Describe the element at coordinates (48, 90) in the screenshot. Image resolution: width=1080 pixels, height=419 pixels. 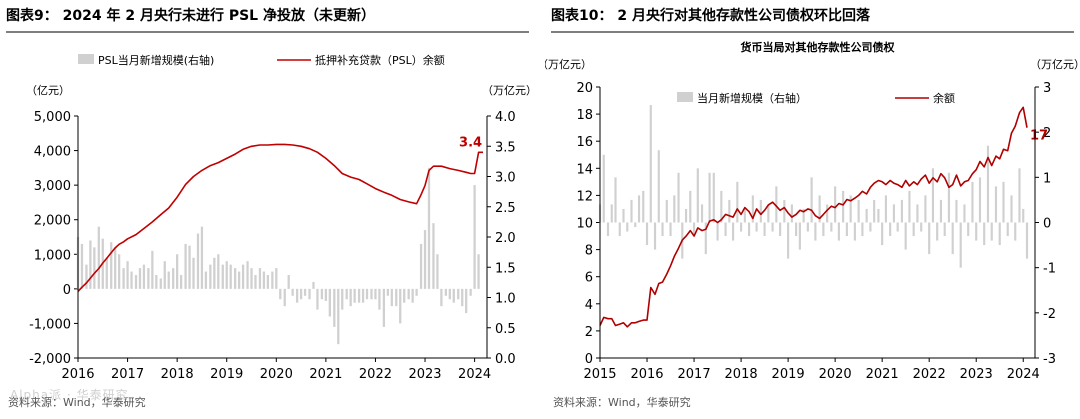
I see `left-axis-unit: （亿元）` at that location.